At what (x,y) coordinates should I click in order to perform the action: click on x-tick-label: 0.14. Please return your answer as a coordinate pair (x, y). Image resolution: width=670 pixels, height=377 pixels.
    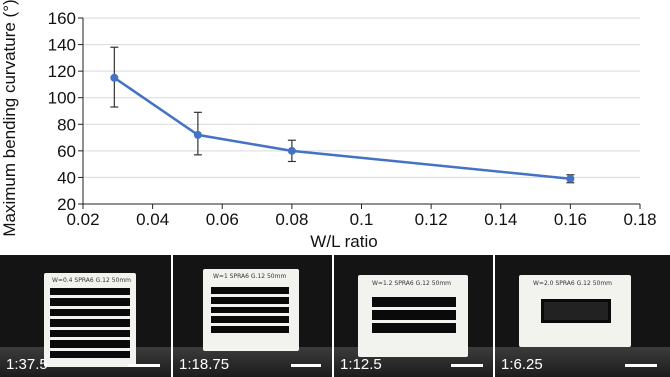
    Looking at the image, I should click on (500, 219).